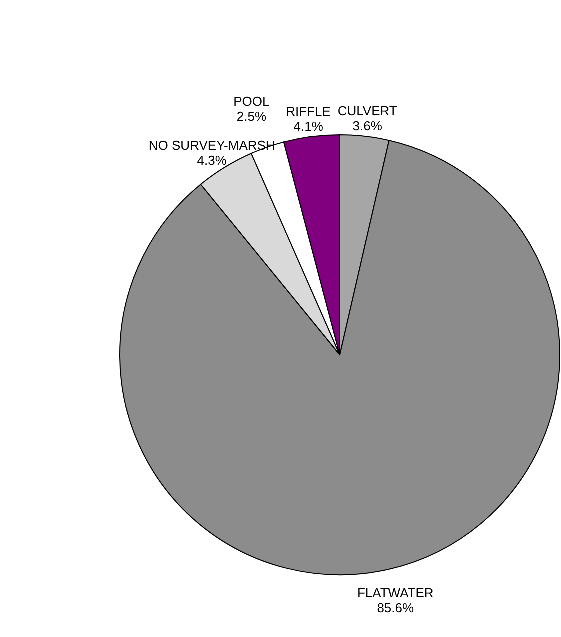 The image size is (561, 637). I want to click on slice-label: FLATWATER, so click(395, 593).